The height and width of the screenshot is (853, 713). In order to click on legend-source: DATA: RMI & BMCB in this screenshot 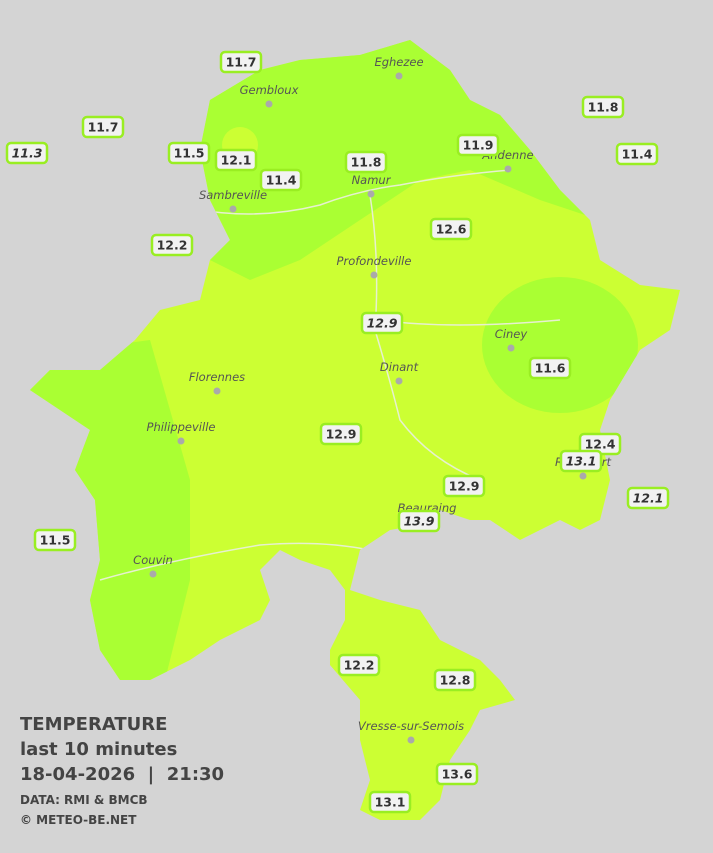, I will do `click(84, 800)`.